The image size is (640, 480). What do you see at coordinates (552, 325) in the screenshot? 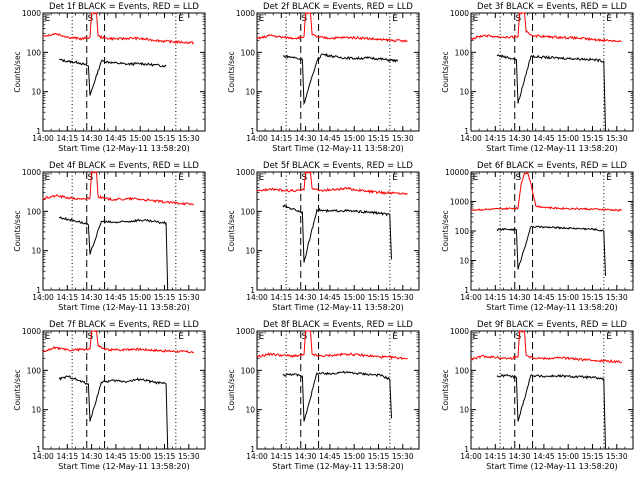
I see `panel-title: Det 9f BLACK = Events, RED = LLD` at bounding box center [552, 325].